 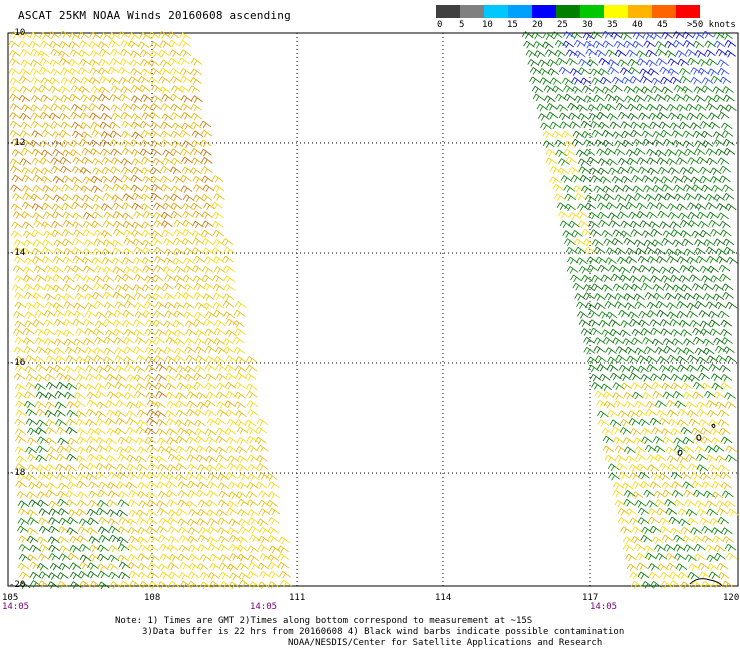 What do you see at coordinates (637, 25) in the screenshot?
I see `scale-label: 40` at bounding box center [637, 25].